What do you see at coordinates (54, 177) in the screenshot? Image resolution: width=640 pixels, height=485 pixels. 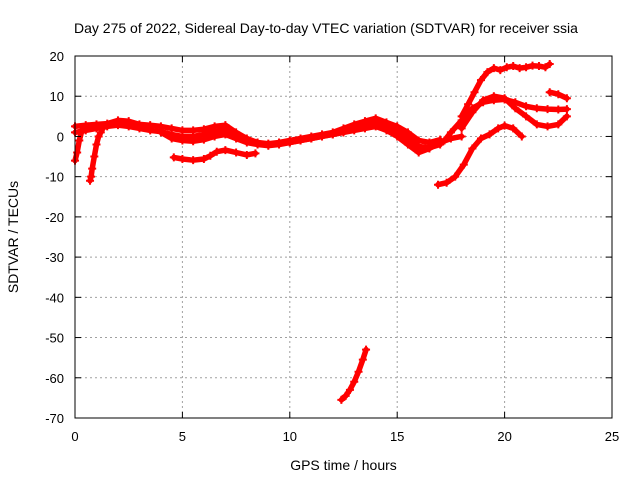 I see `y-tick-label-6: -10` at bounding box center [54, 177].